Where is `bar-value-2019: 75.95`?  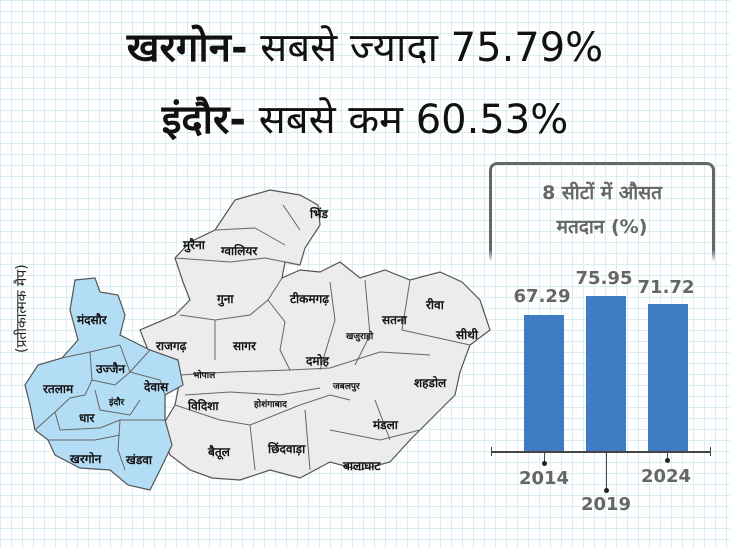 bar-value-2019: 75.95 is located at coordinates (604, 278).